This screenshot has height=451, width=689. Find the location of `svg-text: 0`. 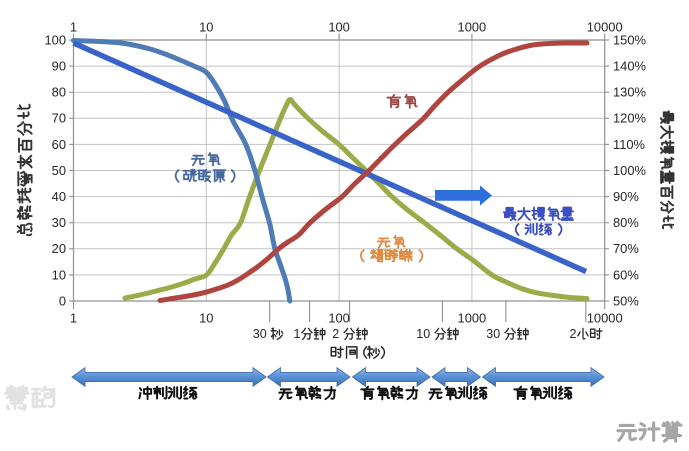

svg-text: 0 is located at coordinates (62, 300).